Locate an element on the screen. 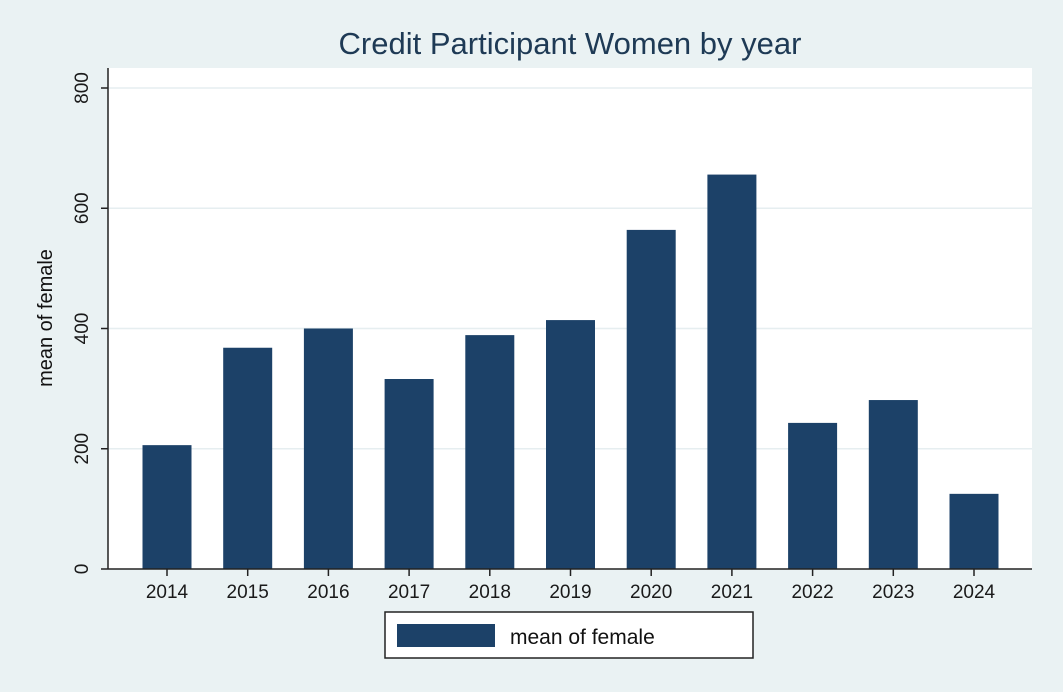 This screenshot has width=1063, height=692. y-tick-label: 600 is located at coordinates (82, 208).